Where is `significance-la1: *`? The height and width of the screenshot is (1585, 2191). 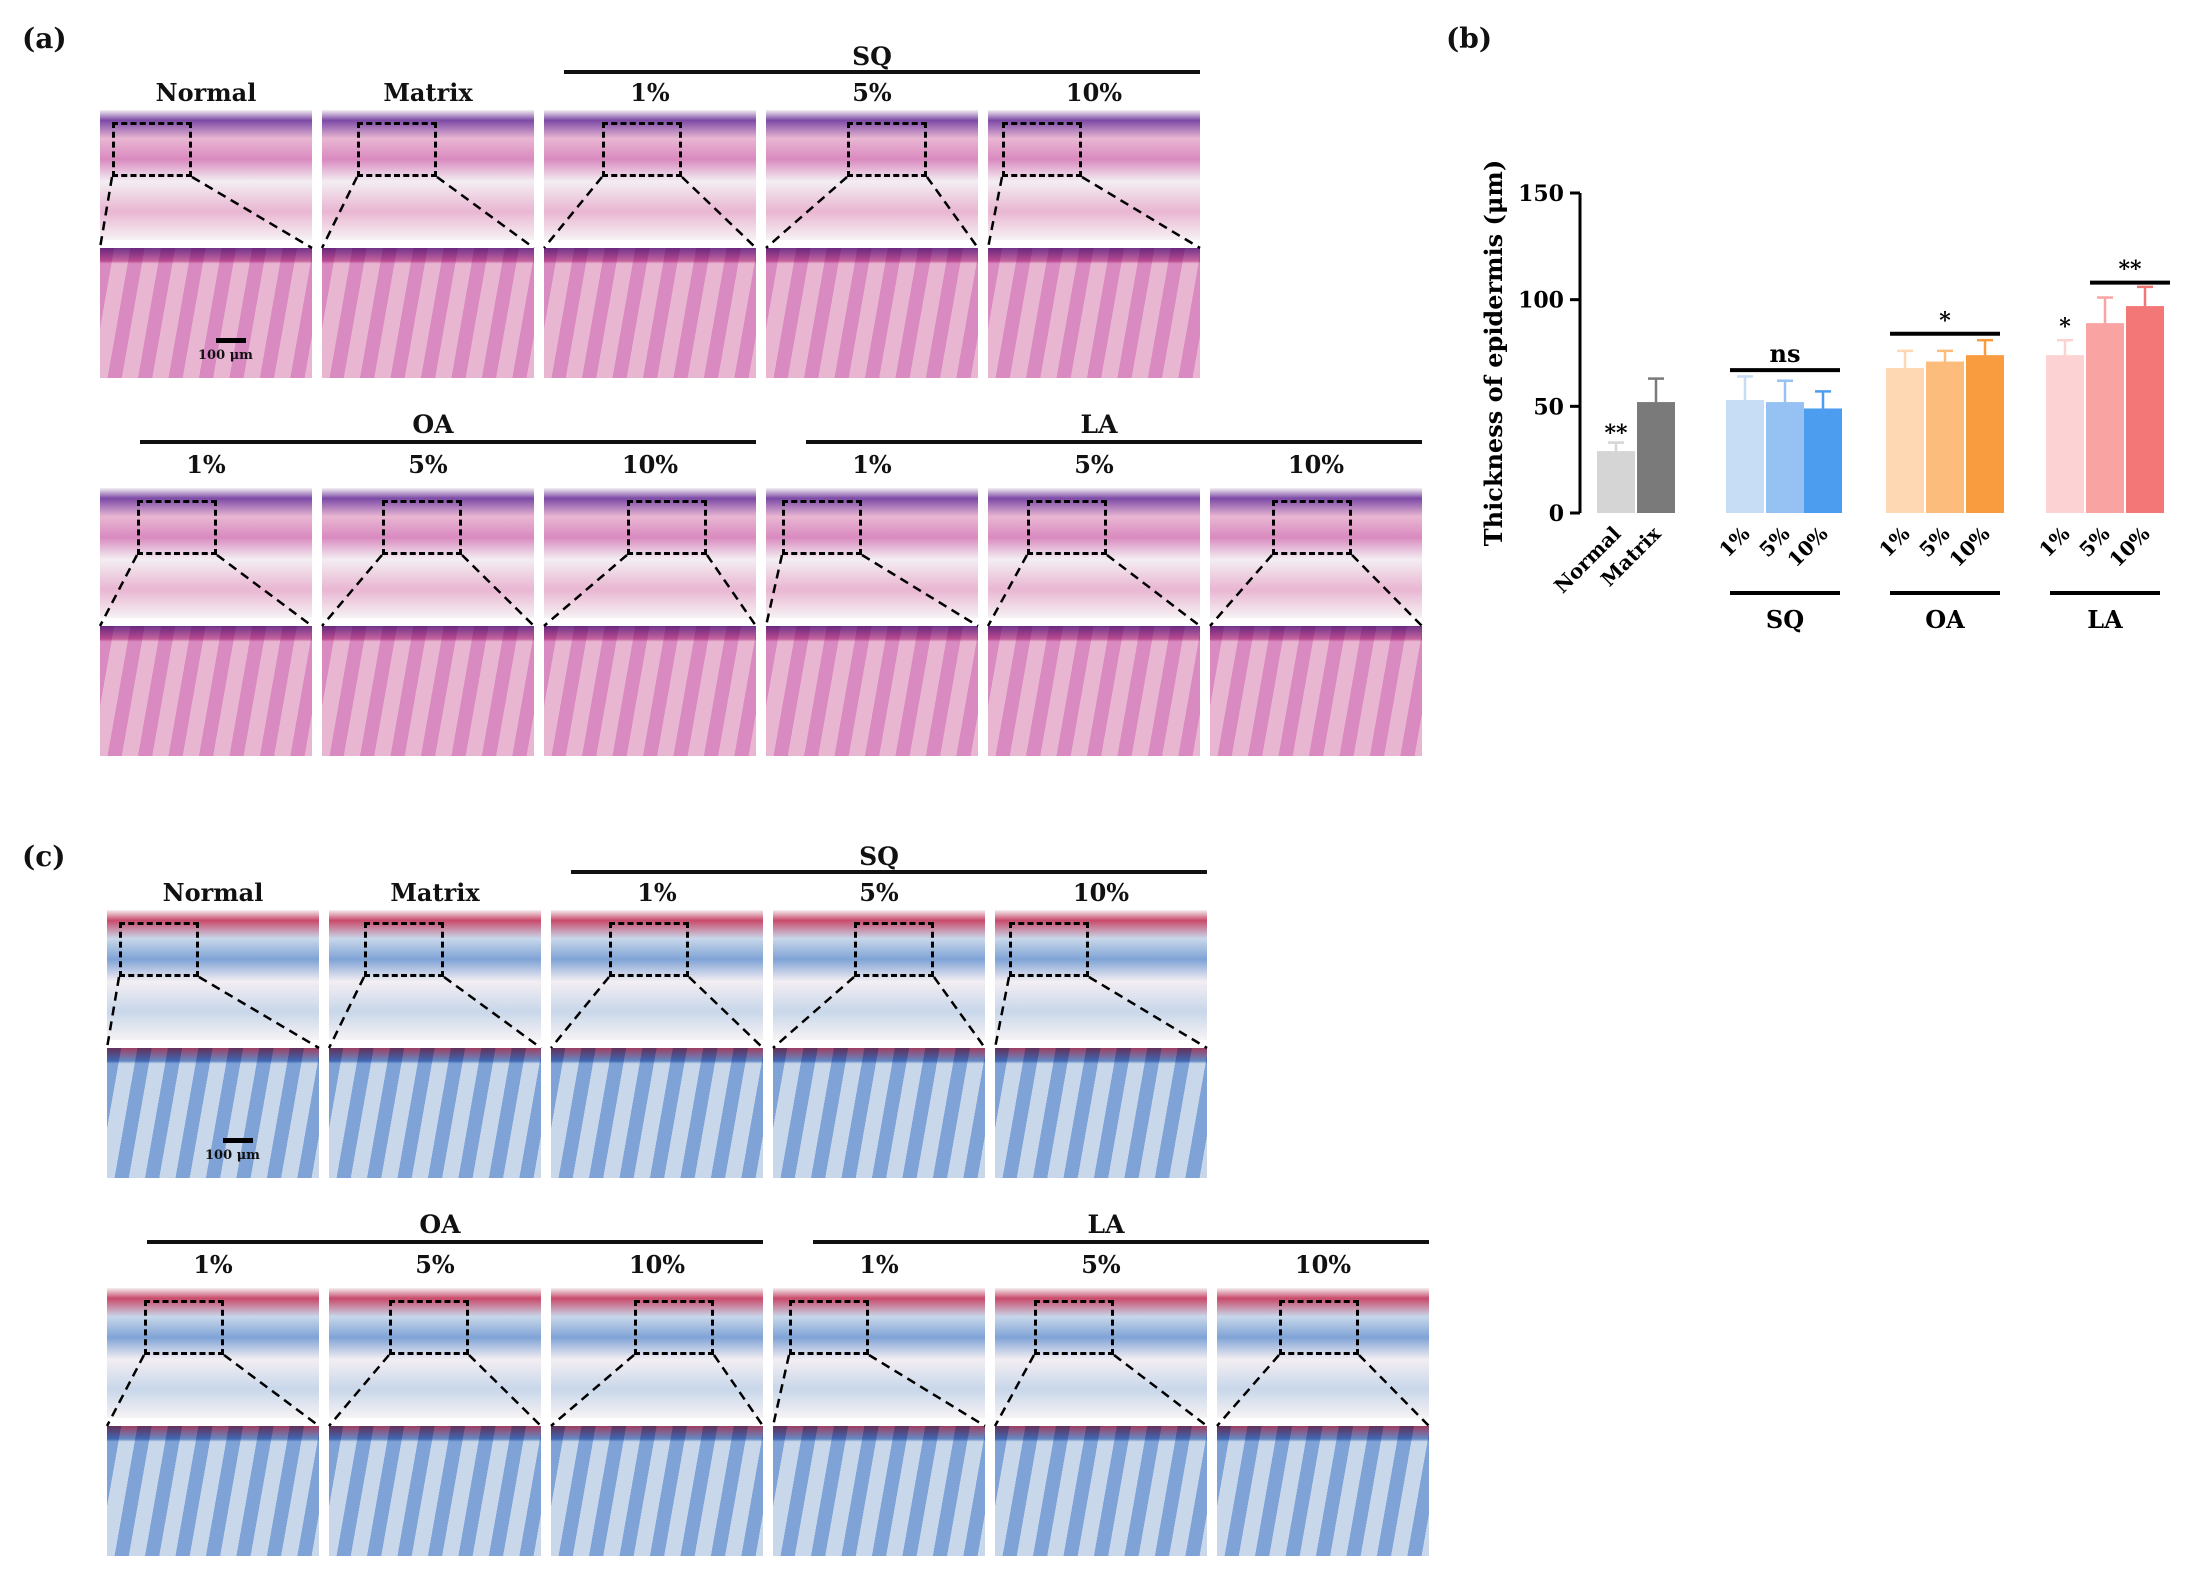 significance-la1: * is located at coordinates (2065, 327).